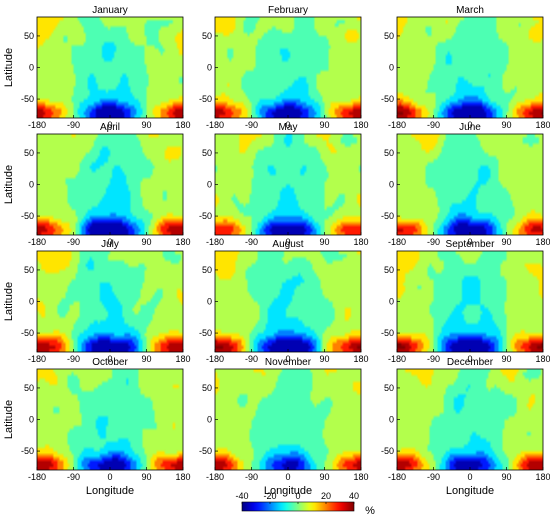  What do you see at coordinates (326, 496) in the screenshot?
I see `colorbar-tick-label: 20` at bounding box center [326, 496].